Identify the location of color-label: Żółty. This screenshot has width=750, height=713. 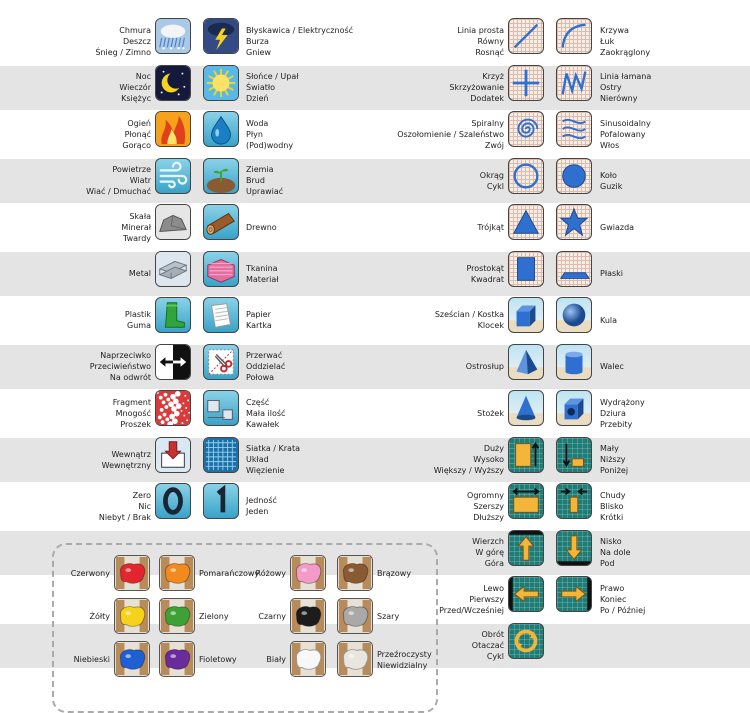
(99, 616).